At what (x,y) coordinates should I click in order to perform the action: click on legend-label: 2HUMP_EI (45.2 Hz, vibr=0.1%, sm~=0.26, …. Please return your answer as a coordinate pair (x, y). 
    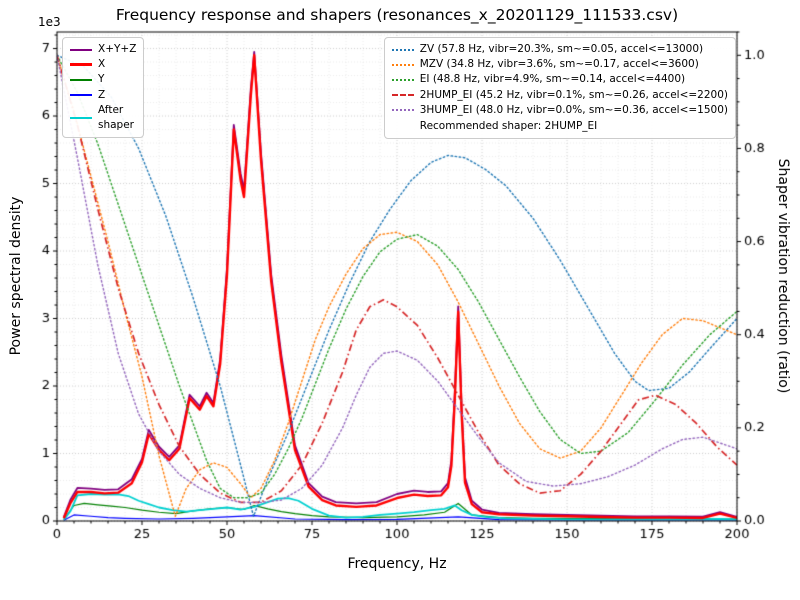
    Looking at the image, I should click on (573, 94).